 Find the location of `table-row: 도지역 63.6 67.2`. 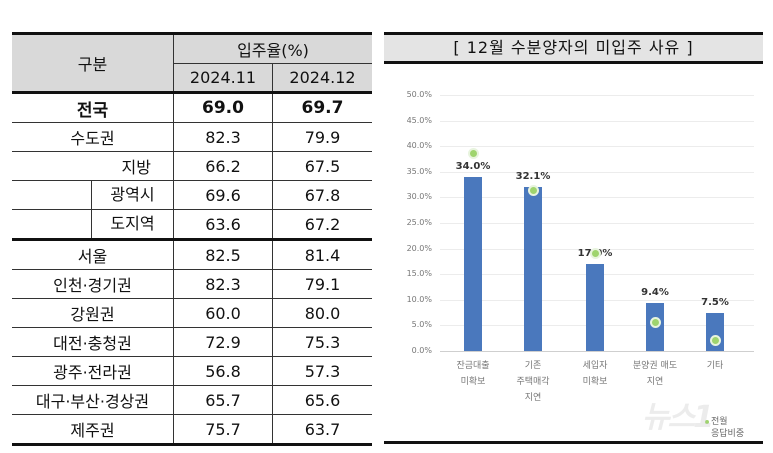

table-row: 도지역 63.6 67.2 is located at coordinates (192, 224).